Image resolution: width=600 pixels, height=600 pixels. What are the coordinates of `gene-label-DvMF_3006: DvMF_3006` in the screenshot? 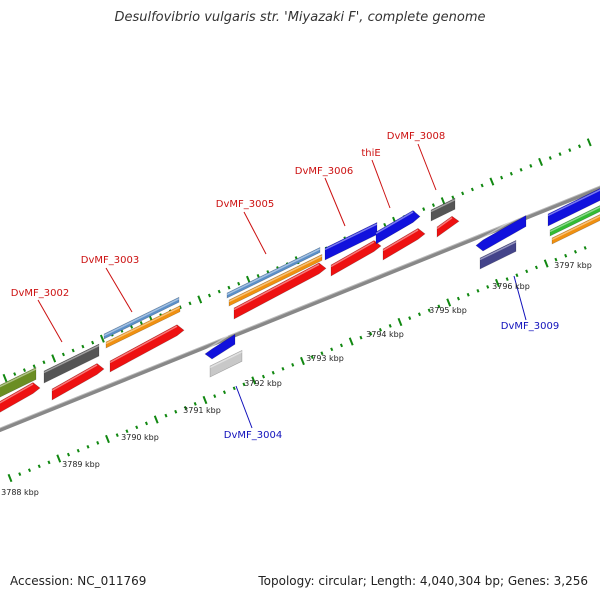 It's located at (324, 171).